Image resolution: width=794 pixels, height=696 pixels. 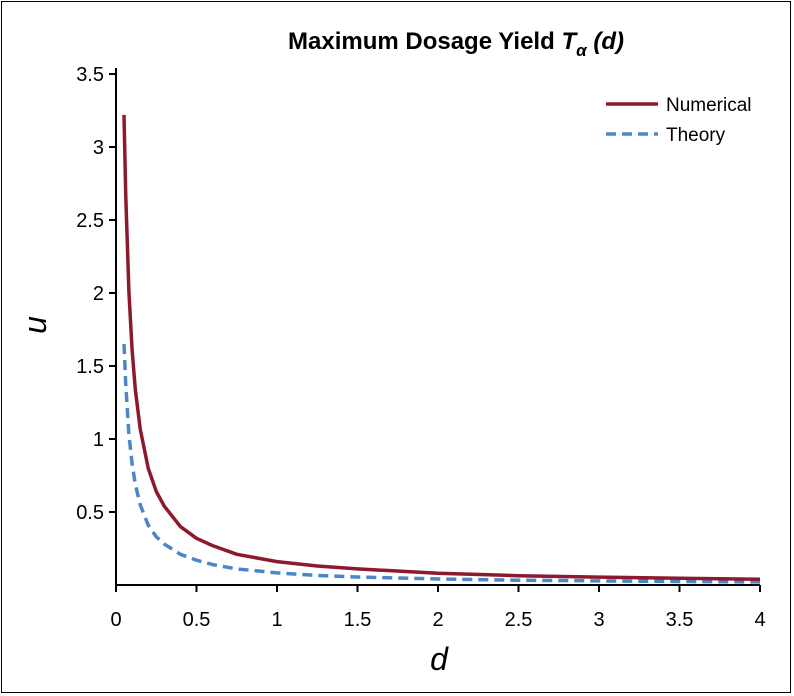 I want to click on chart-title-symbol: T, so click(x=569, y=41).